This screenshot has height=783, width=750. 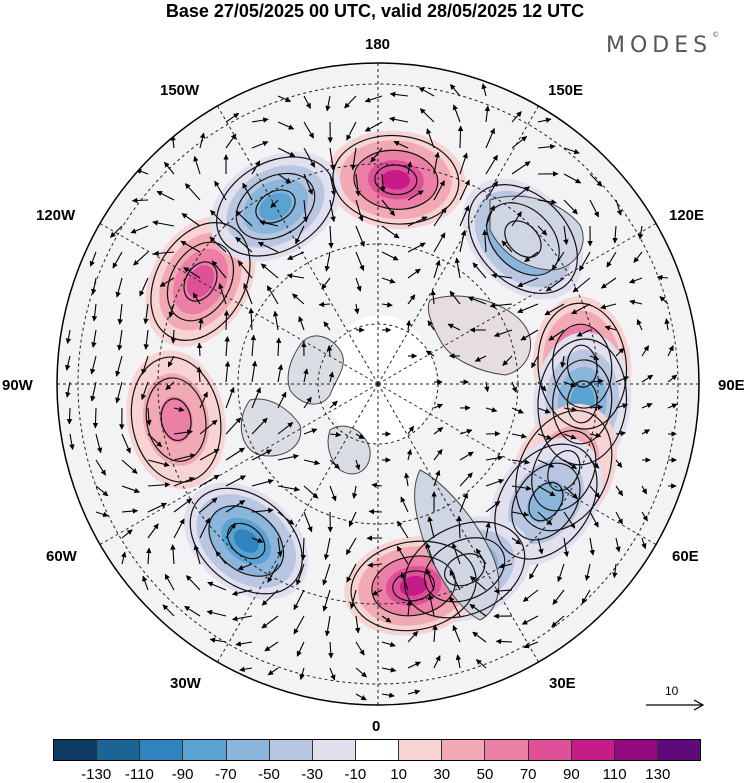 I want to click on colorbar-tick-label: -70, so click(x=225, y=774).